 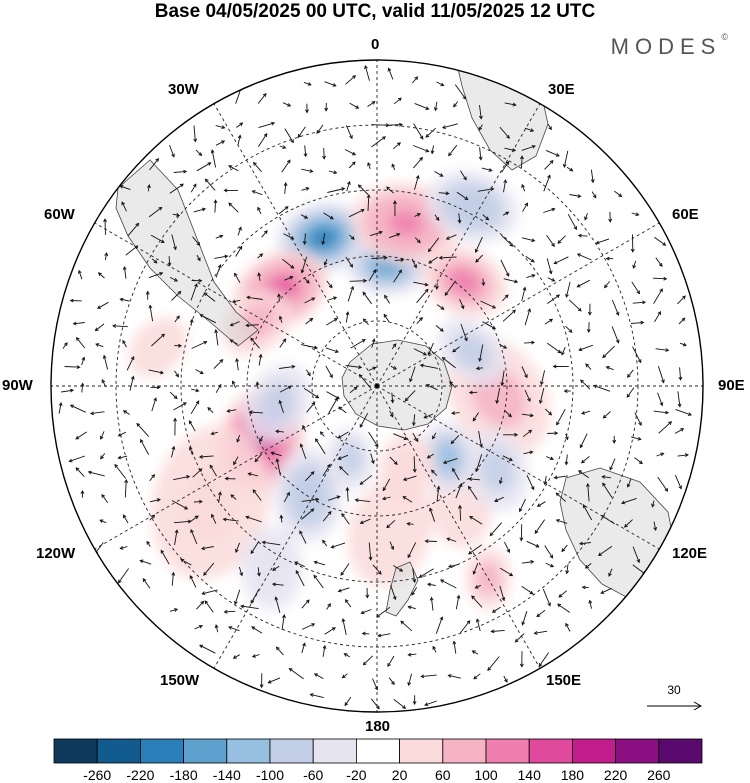 What do you see at coordinates (669, 46) in the screenshot?
I see `brand-logo: MODES©` at bounding box center [669, 46].